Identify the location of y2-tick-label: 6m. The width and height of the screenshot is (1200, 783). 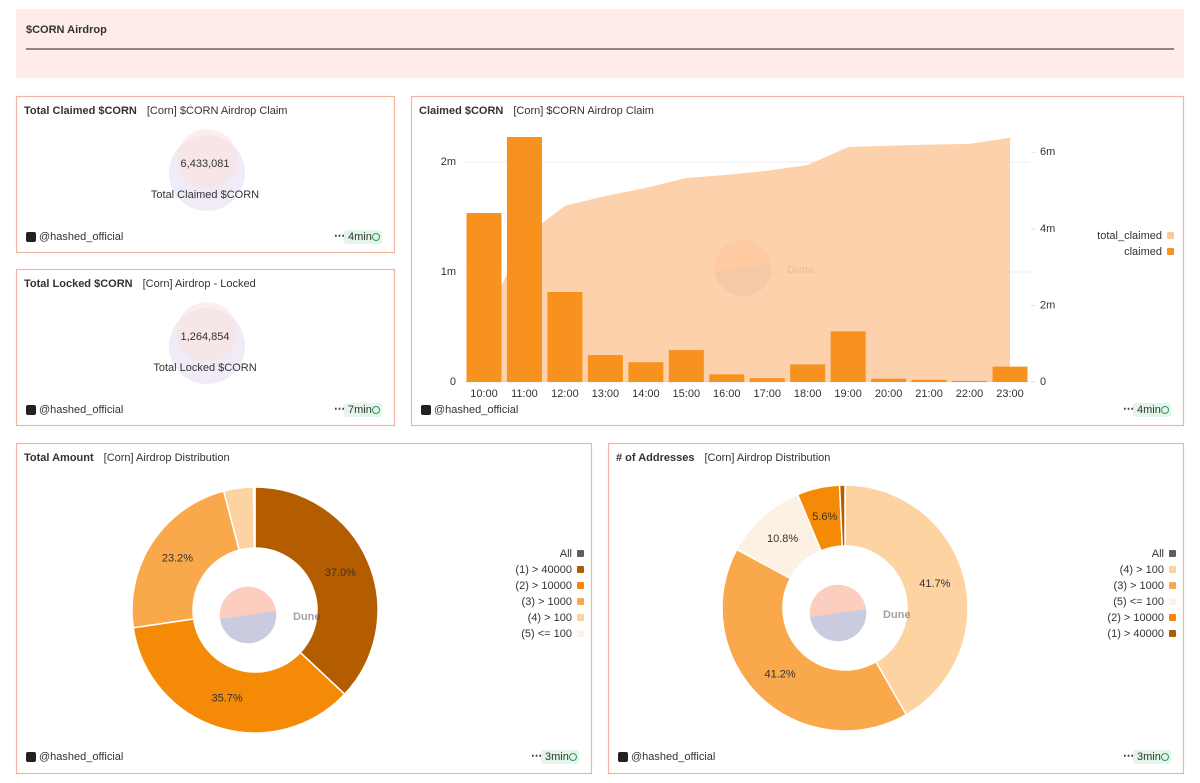
(1047, 152).